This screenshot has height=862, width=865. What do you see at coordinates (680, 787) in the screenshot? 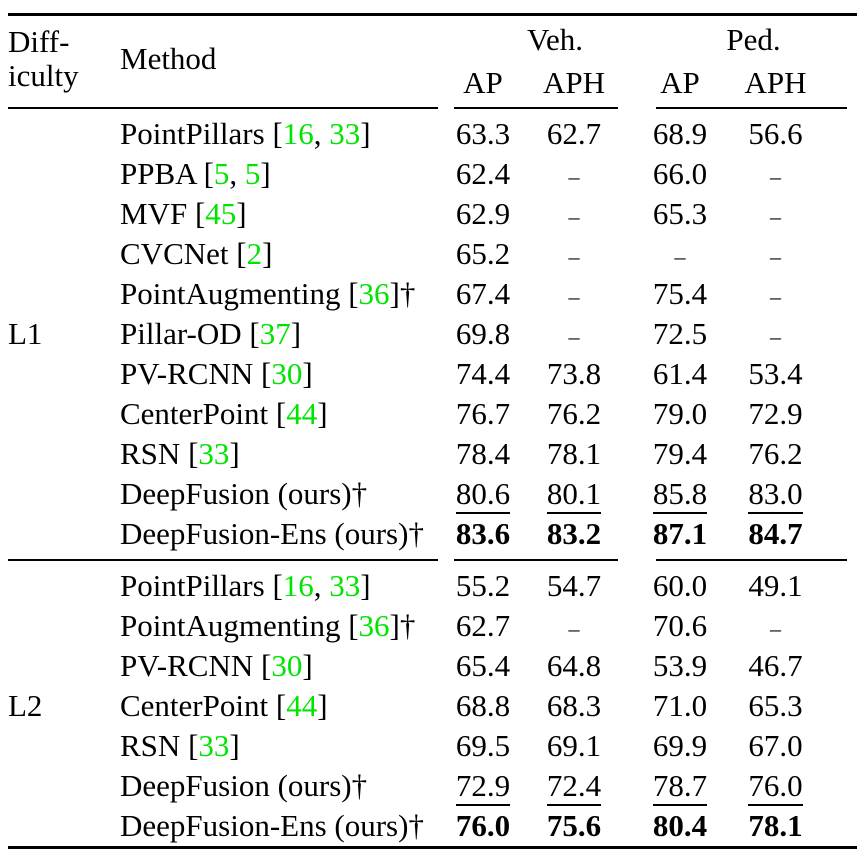
I see `metric-value: 78.7` at bounding box center [680, 787].